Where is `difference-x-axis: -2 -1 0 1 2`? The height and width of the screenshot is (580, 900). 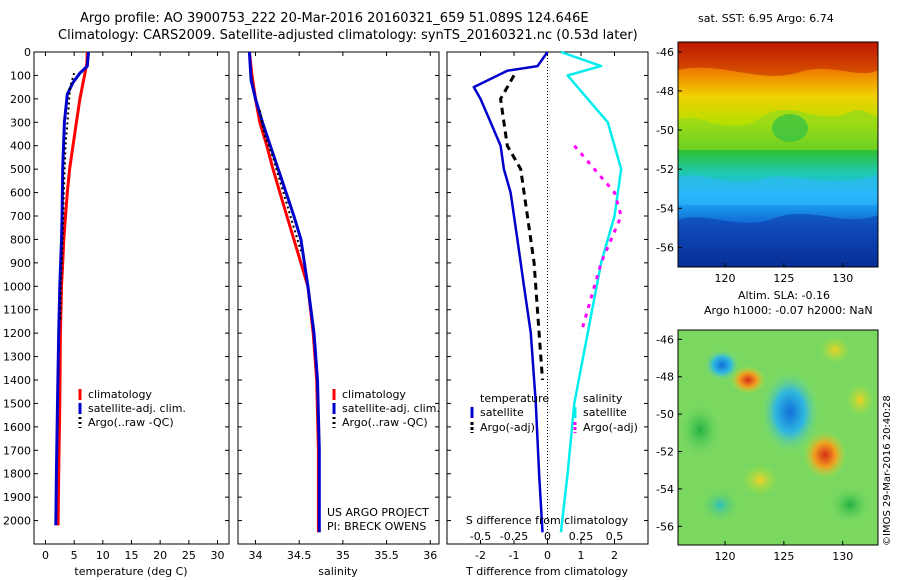
difference-x-axis: -2 -1 0 1 2 is located at coordinates (546, 307).